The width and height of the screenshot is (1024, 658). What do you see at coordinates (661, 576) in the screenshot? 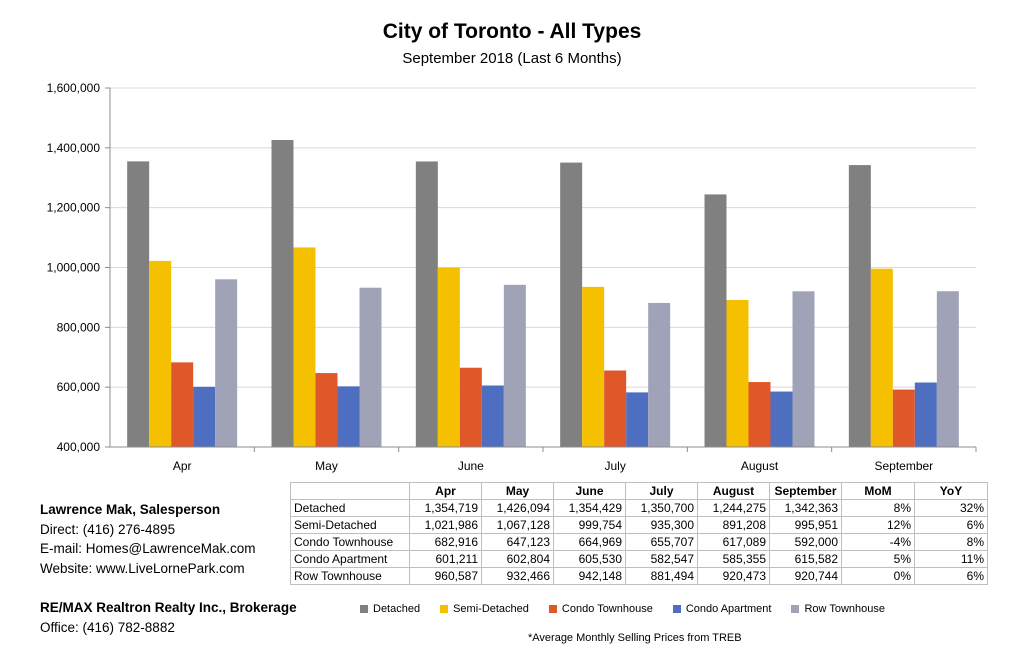
I see `table-cell: 881,494` at bounding box center [661, 576].